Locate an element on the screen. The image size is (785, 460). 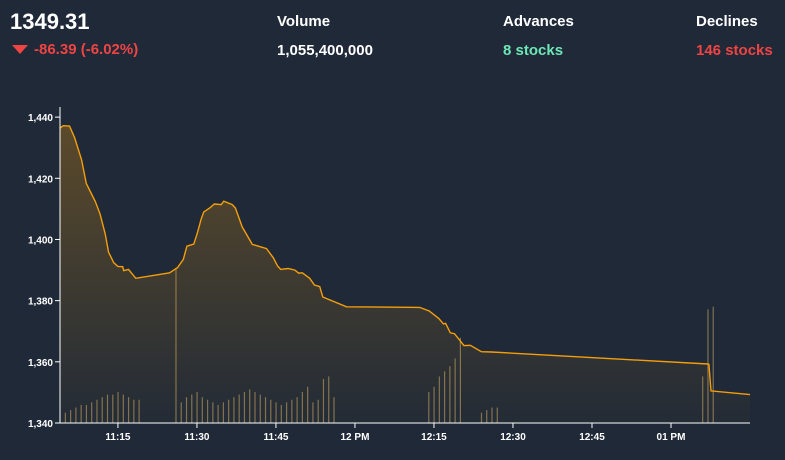
y-tick-label: 1,340 is located at coordinates (40, 424).